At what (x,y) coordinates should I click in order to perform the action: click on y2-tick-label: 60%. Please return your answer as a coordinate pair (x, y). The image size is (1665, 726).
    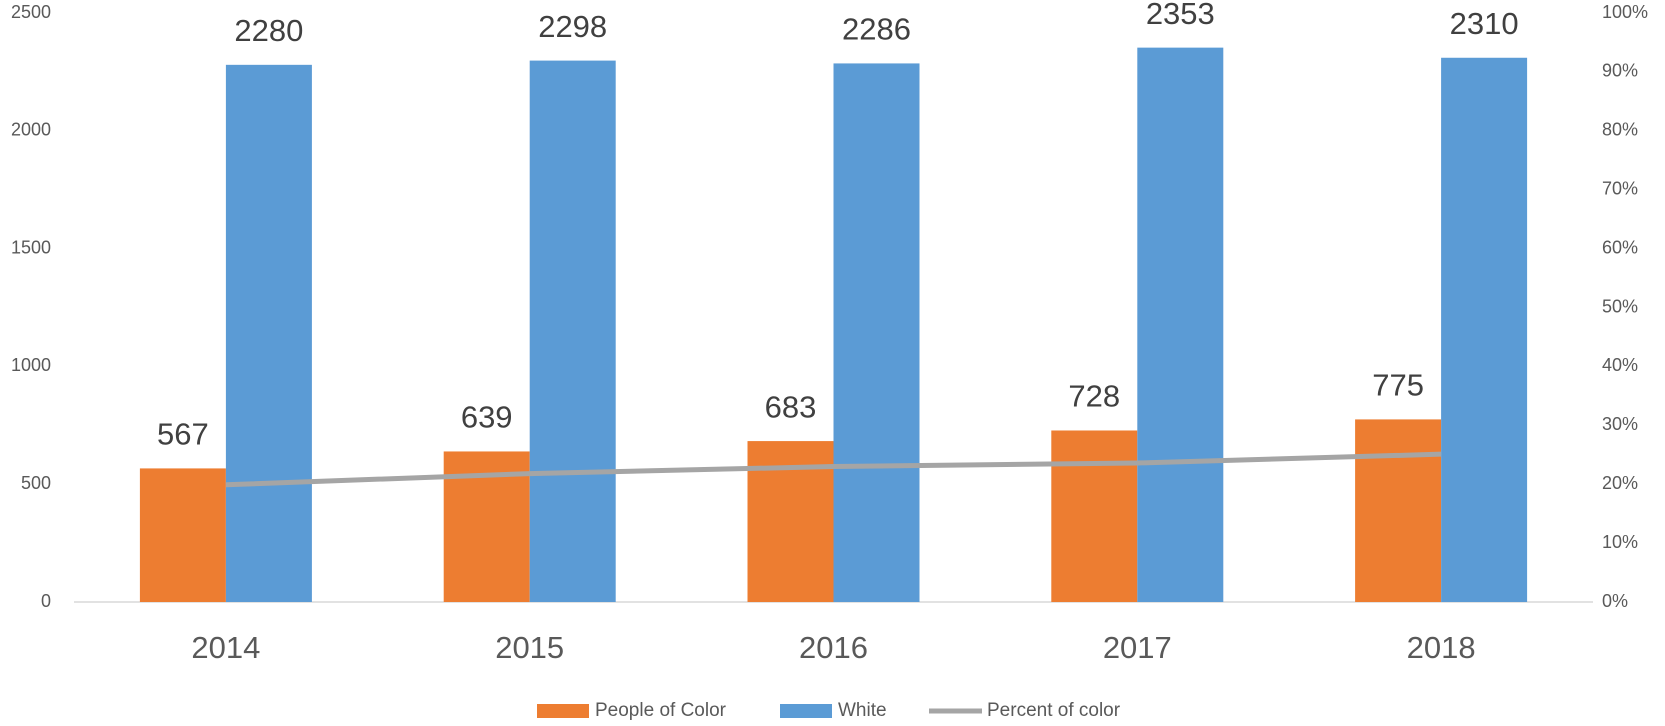
    Looking at the image, I should click on (1620, 247).